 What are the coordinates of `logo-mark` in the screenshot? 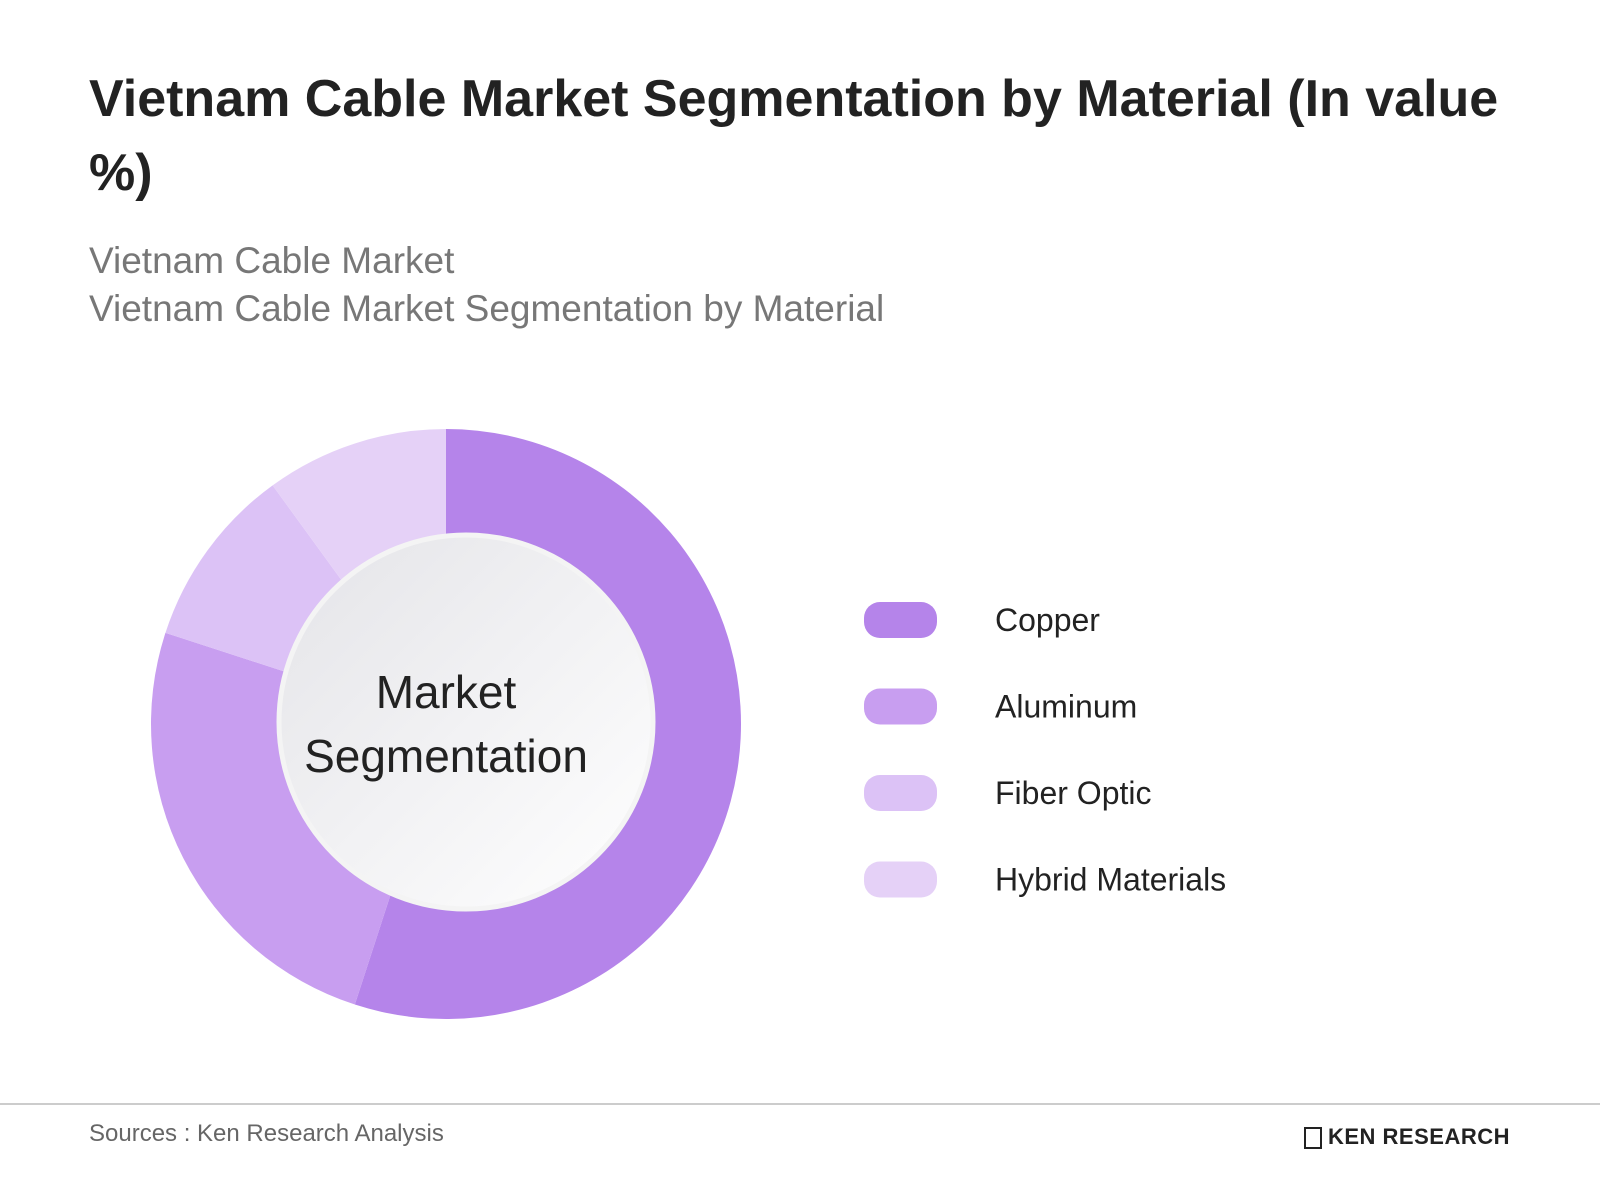 It's located at (1312, 1138).